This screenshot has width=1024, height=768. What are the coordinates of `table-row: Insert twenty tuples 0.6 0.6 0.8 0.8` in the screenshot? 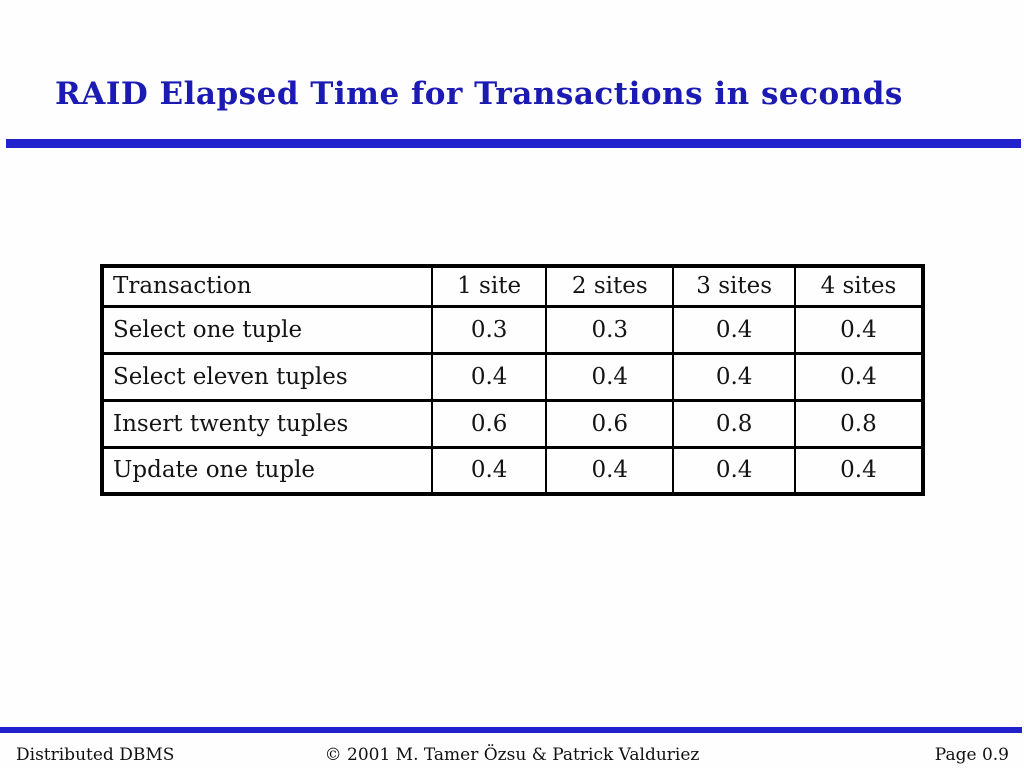 It's located at (512, 423).